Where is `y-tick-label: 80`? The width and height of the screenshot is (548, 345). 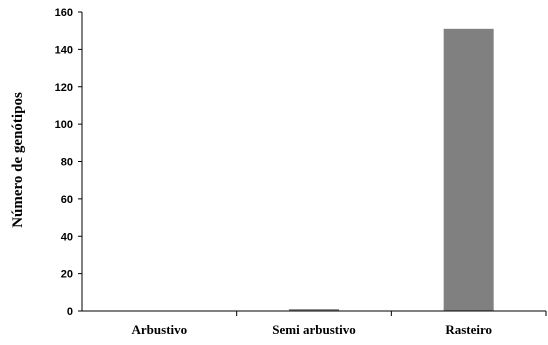
y-tick-label: 80 is located at coordinates (67, 163).